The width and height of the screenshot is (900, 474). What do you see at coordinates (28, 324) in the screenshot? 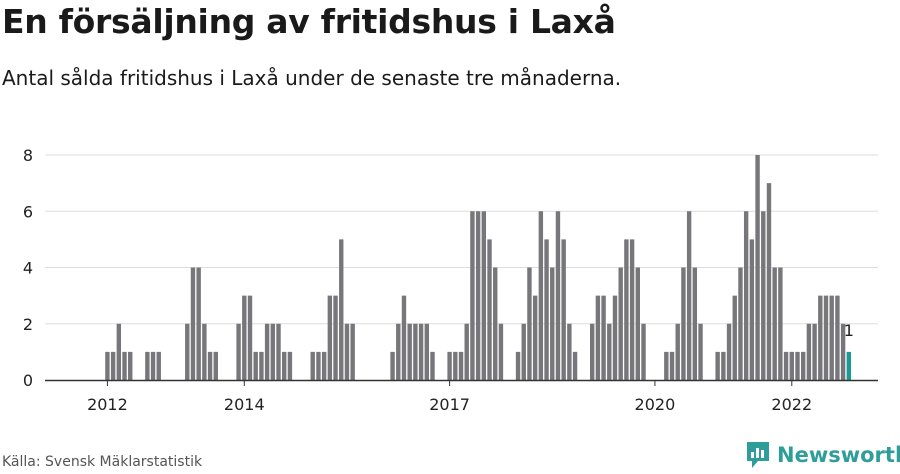
I see `y-tick-label: 2` at bounding box center [28, 324].